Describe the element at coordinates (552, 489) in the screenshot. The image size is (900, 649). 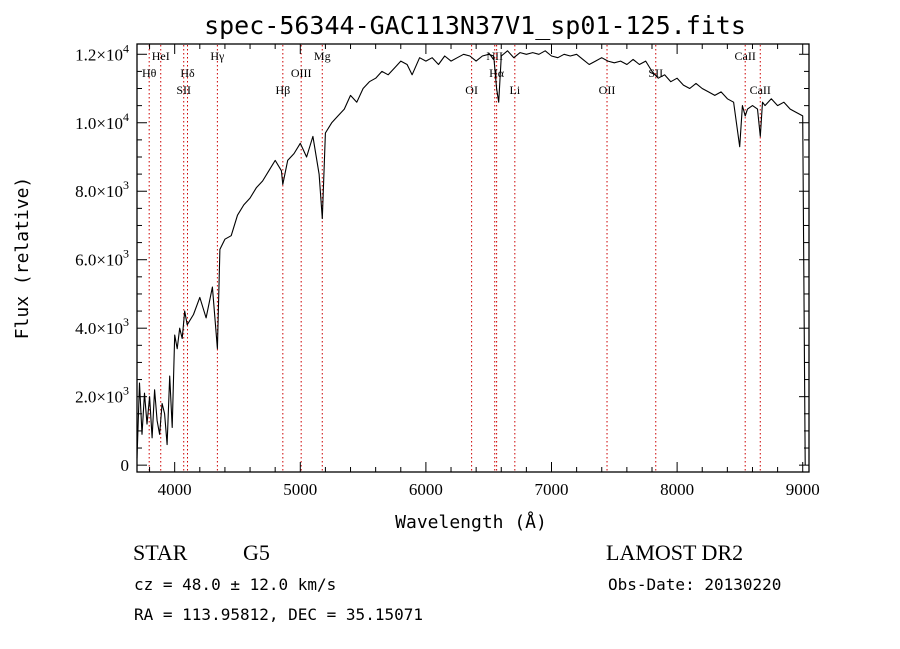
I see `x-tick-label: 7000` at that location.